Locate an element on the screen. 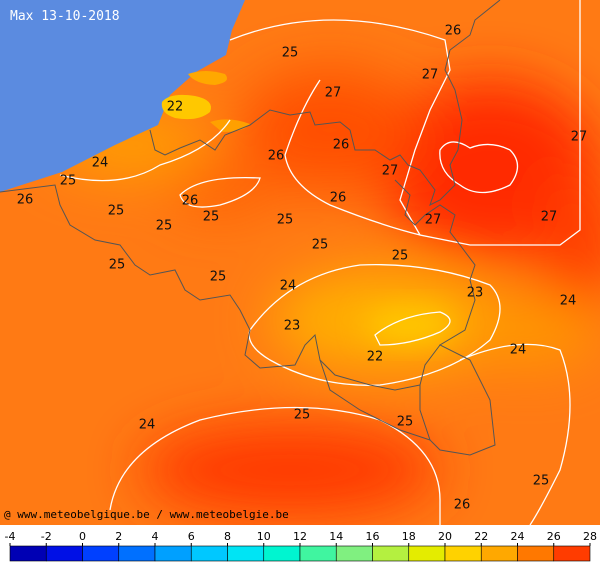  map-title: Max 13-10-2018 is located at coordinates (65, 16).